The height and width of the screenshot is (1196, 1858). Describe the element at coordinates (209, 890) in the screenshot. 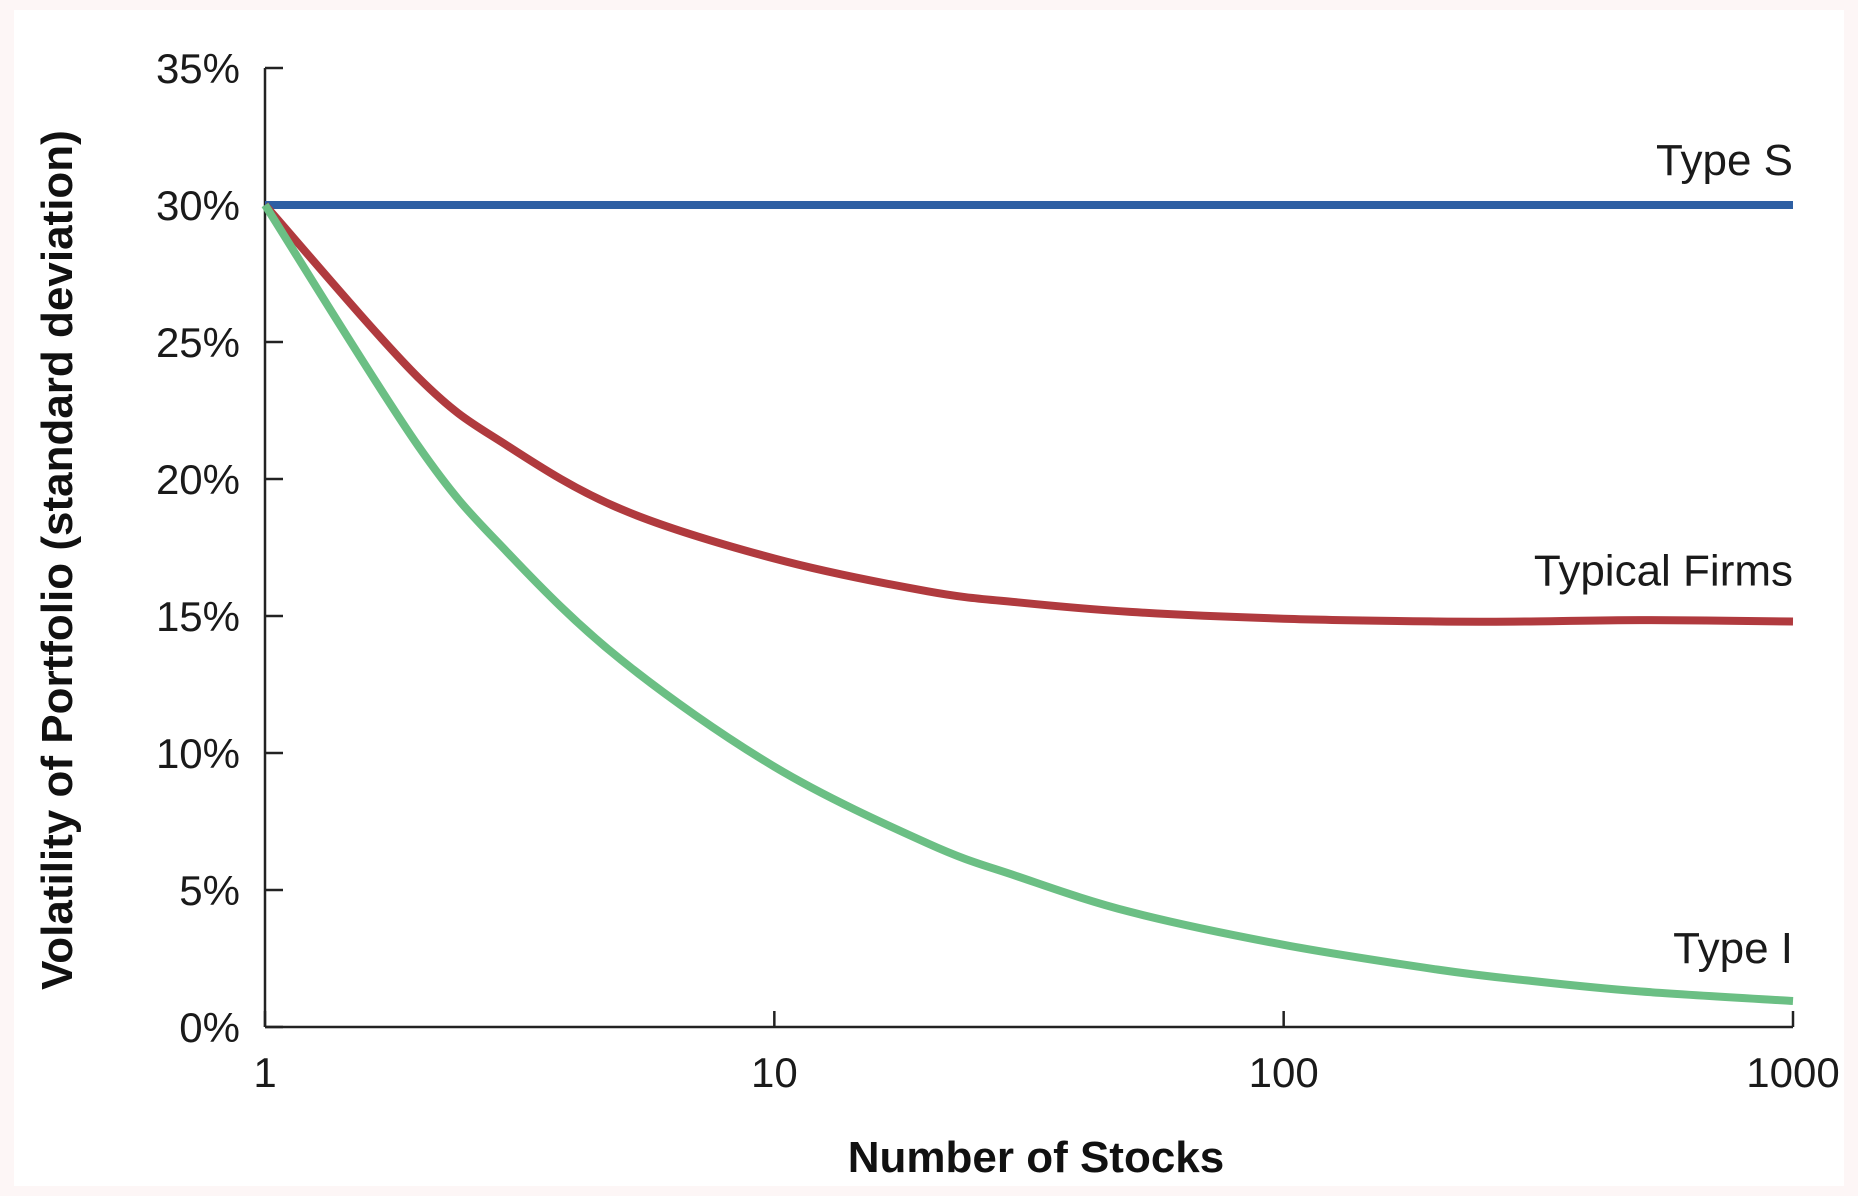

I see `y-tick-label: 5%` at that location.